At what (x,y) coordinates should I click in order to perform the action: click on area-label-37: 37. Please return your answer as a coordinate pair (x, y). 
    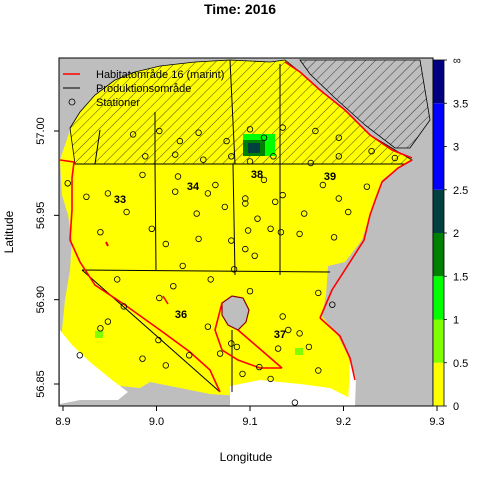
    Looking at the image, I should click on (280, 335).